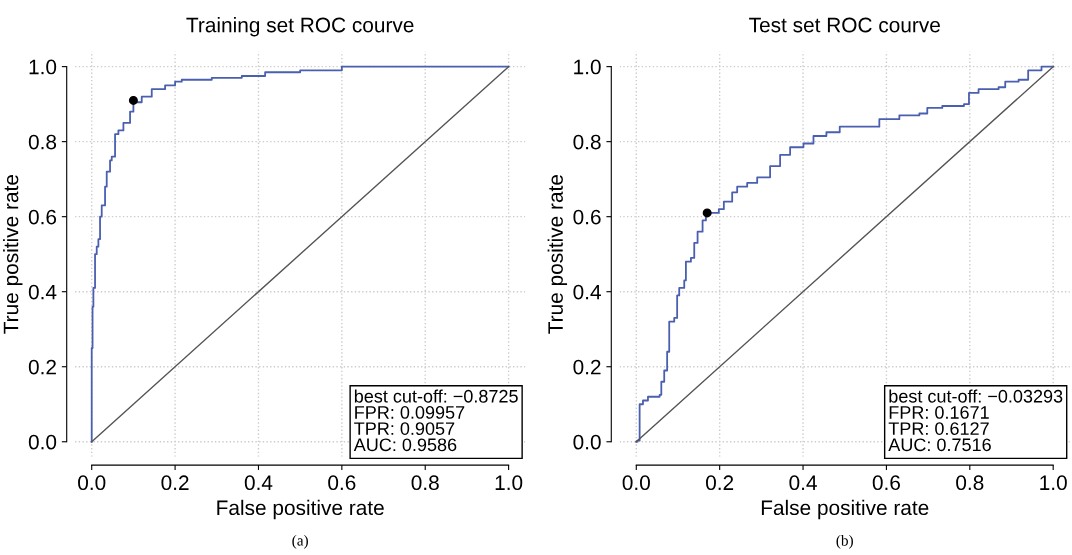 The height and width of the screenshot is (555, 1072). What do you see at coordinates (844, 541) in the screenshot?
I see `text: (b)` at bounding box center [844, 541].